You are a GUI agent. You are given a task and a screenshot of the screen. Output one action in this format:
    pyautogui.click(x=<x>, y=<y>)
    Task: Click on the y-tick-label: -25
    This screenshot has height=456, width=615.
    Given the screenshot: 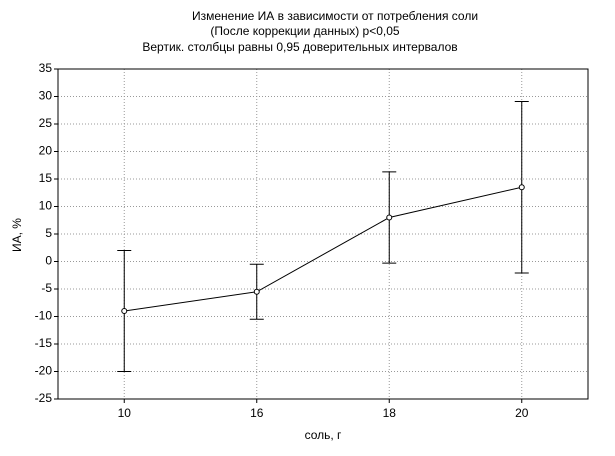 What is the action you would take?
    pyautogui.click(x=44, y=398)
    